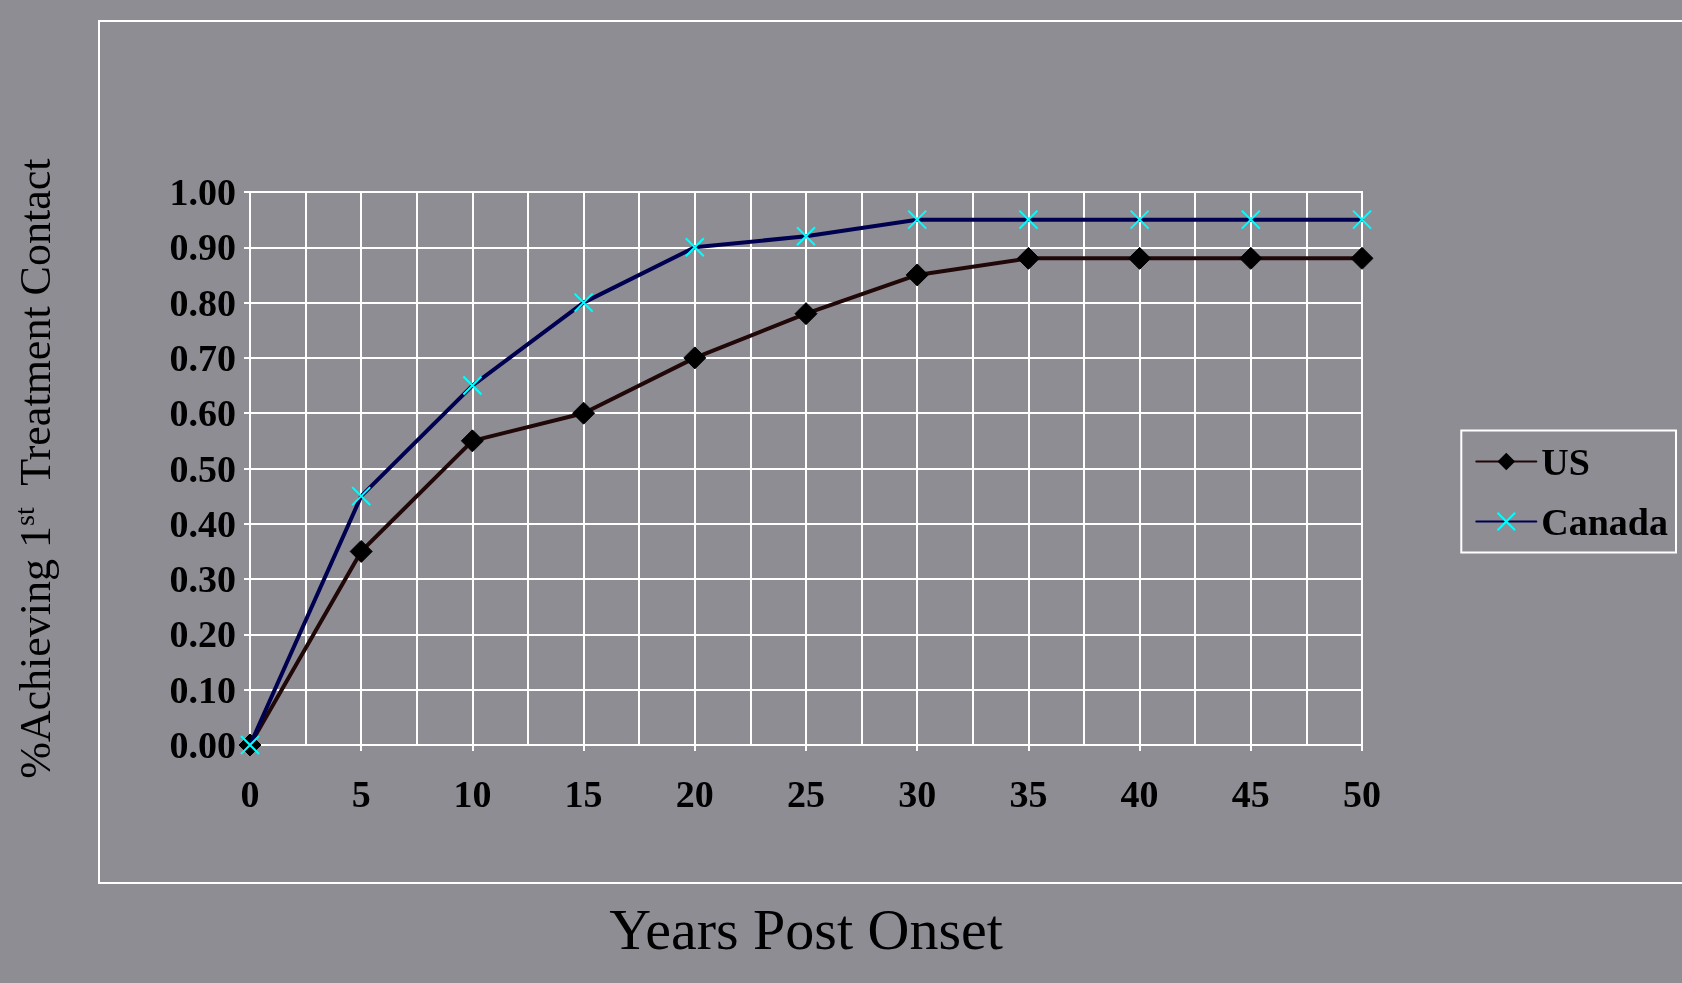 The image size is (1682, 983). Describe the element at coordinates (361, 794) in the screenshot. I see `x-tick-label: 5` at that location.